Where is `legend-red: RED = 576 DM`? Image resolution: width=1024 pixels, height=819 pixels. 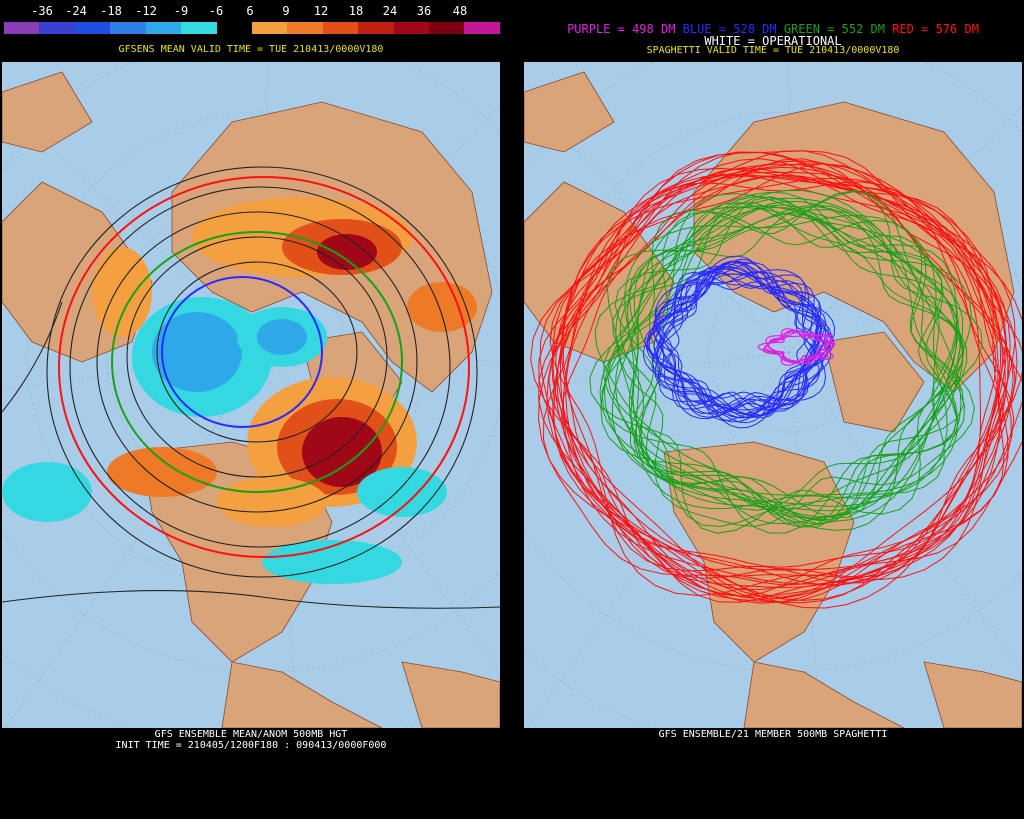
legend-red: RED = 576 DM is located at coordinates (935, 29).